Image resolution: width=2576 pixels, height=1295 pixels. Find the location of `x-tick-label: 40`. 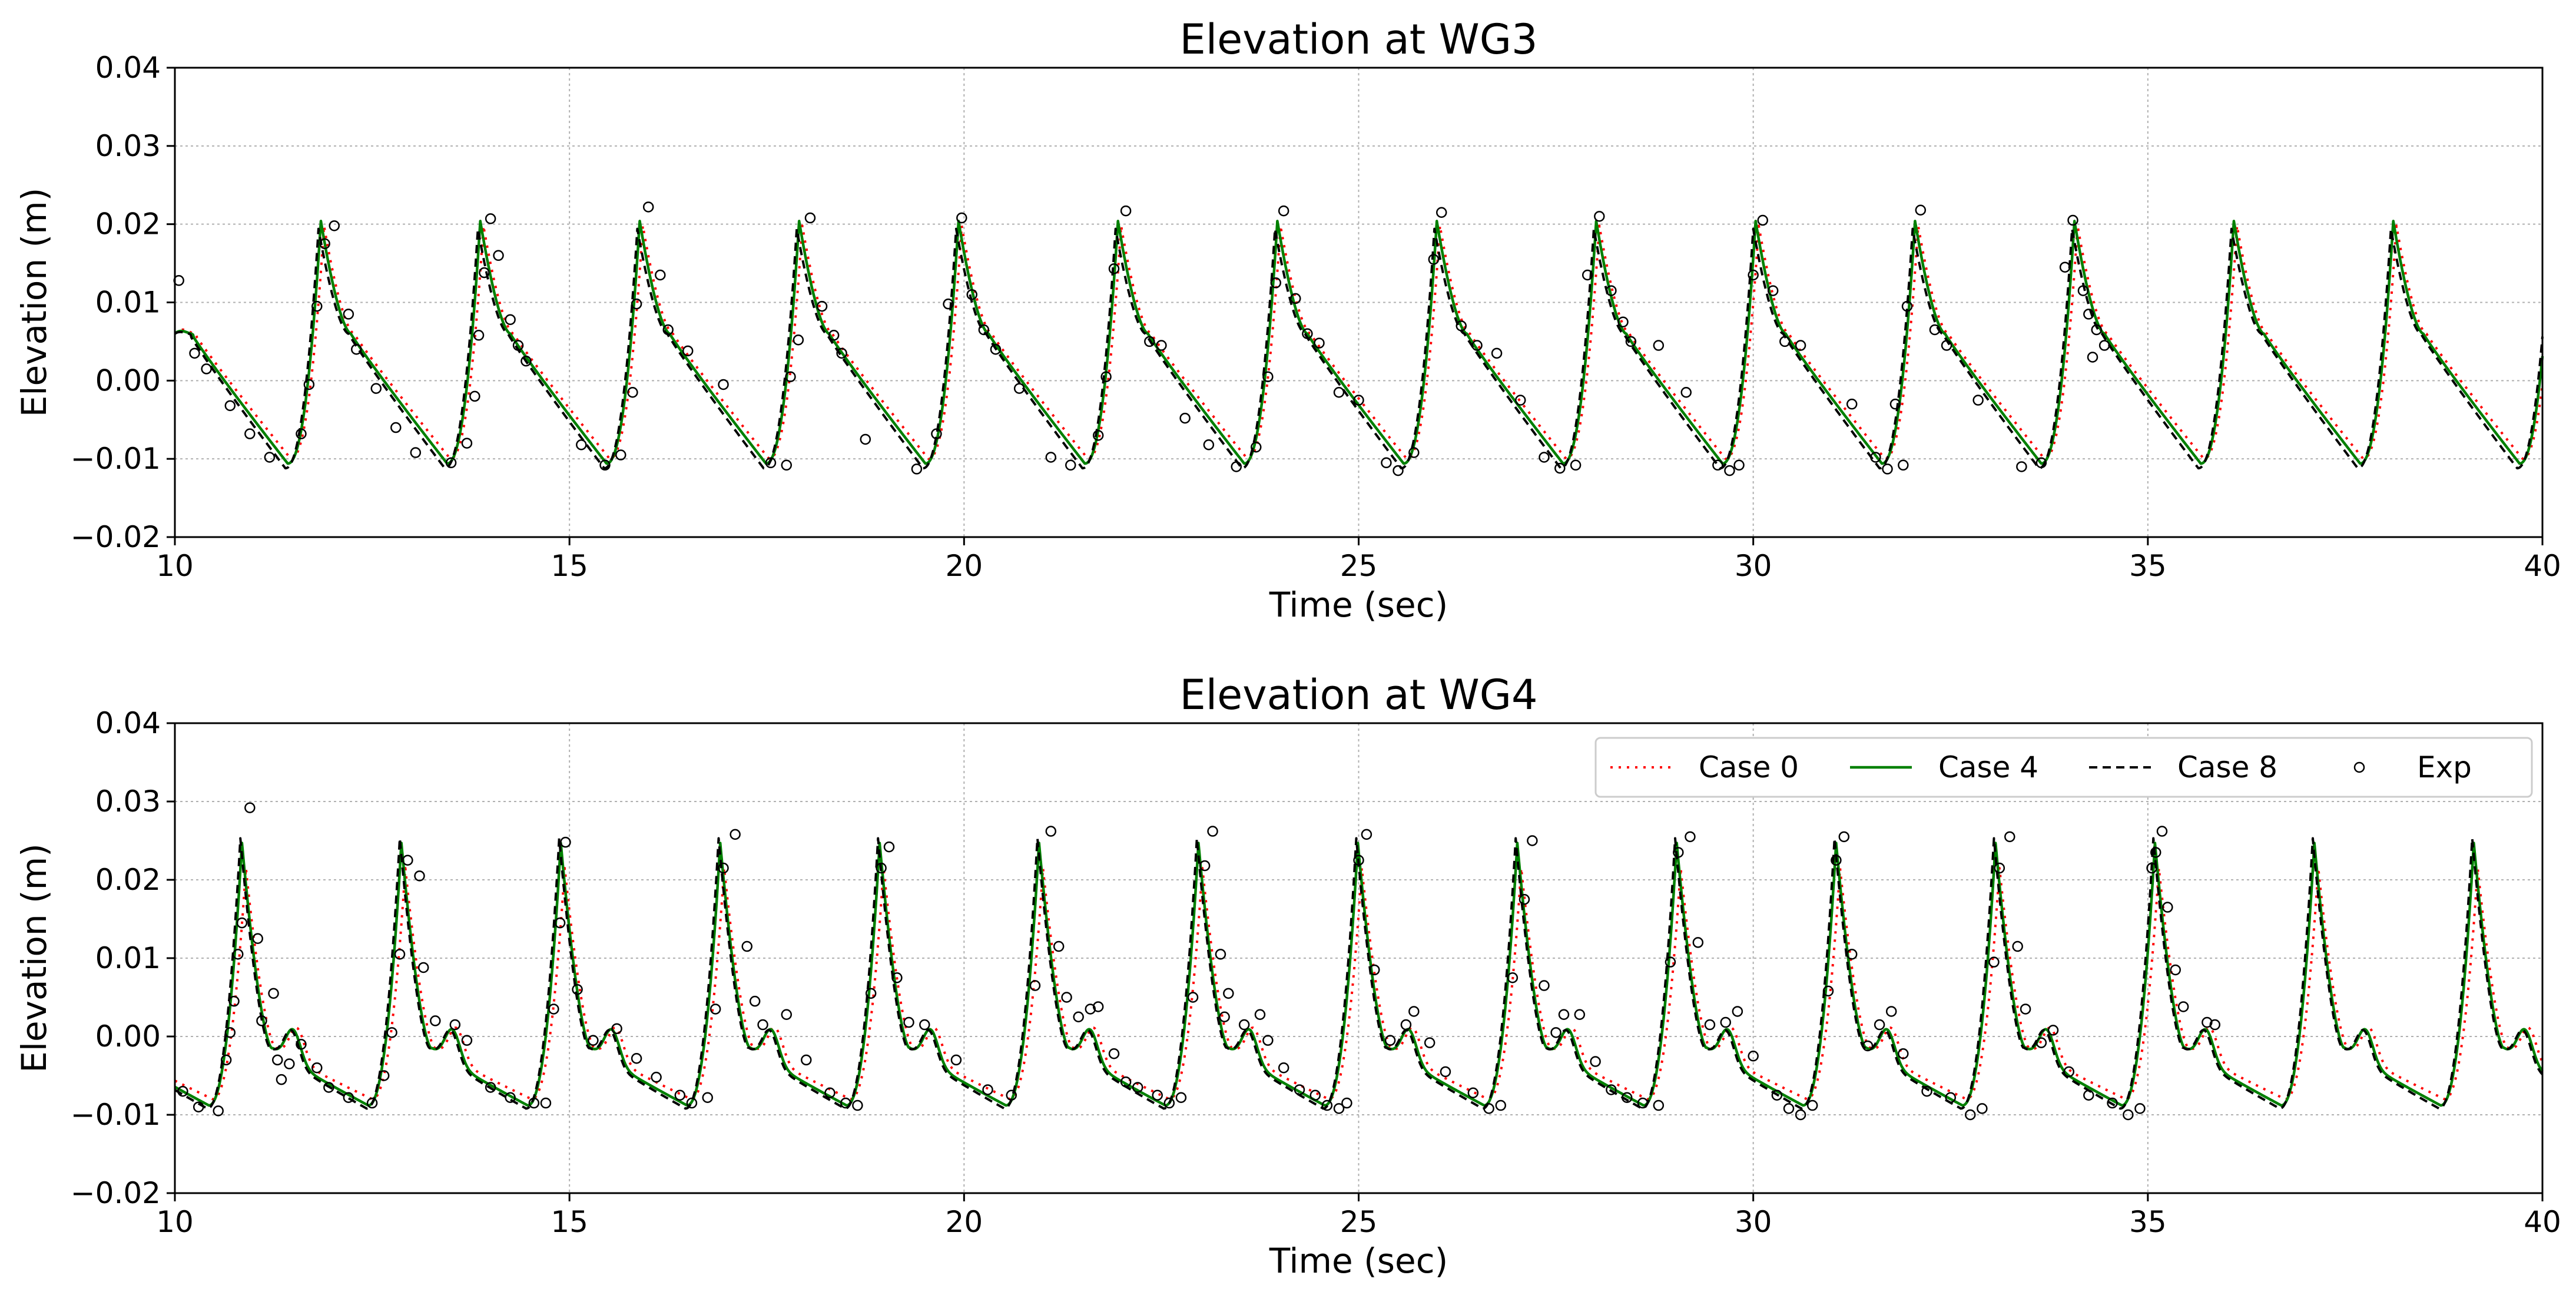

x-tick-label: 40 is located at coordinates (2543, 1222).